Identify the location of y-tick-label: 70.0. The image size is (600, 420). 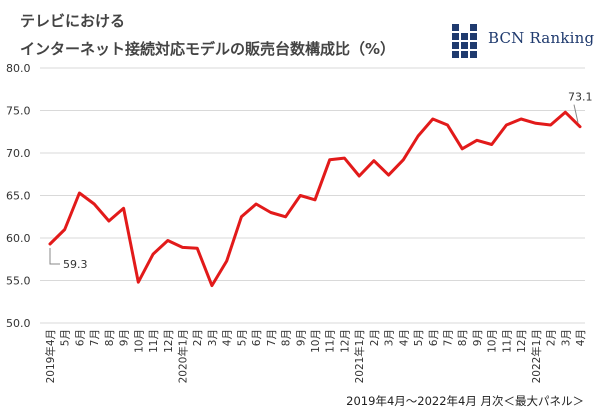
(18, 153).